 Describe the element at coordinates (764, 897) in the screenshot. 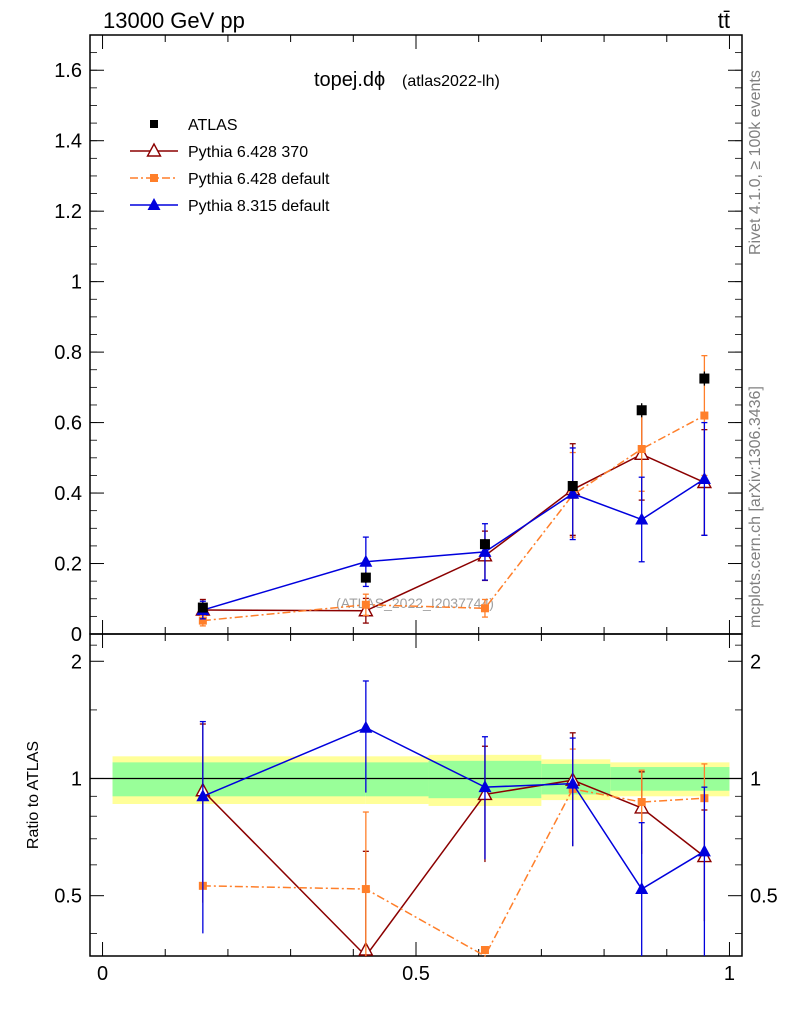

I see `ratio-ytick-label-right: 0.5` at that location.